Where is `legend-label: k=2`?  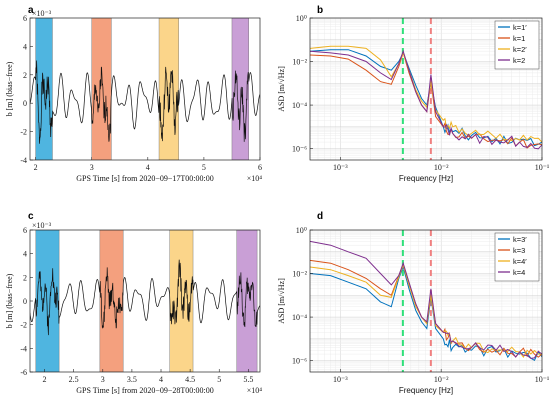
legend-label: k=2 is located at coordinates (519, 60).